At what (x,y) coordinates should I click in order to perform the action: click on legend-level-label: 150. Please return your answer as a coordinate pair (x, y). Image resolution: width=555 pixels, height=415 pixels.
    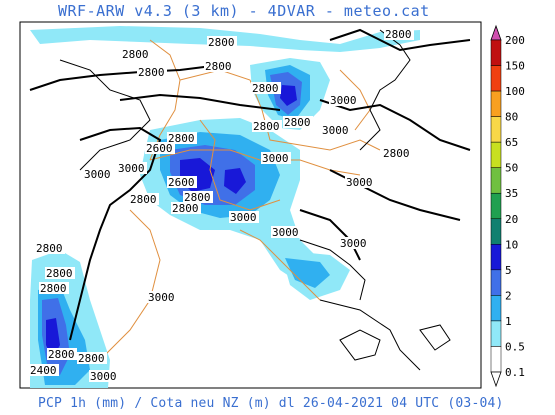
    Looking at the image, I should click on (515, 66).